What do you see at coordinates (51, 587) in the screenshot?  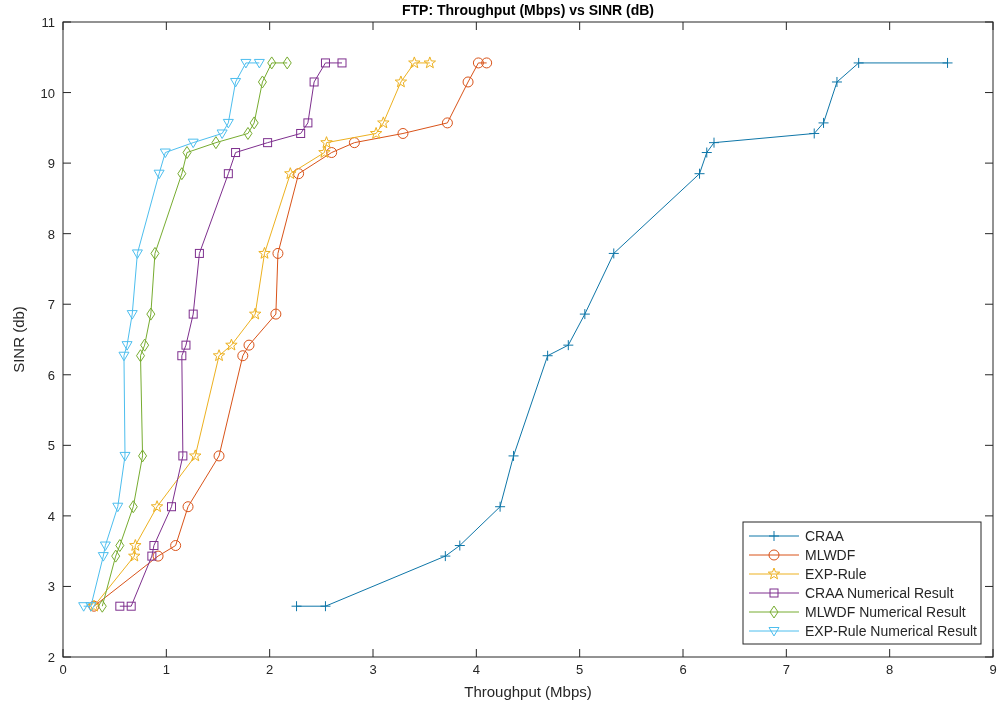 I see `y-tick-label: 3` at bounding box center [51, 587].